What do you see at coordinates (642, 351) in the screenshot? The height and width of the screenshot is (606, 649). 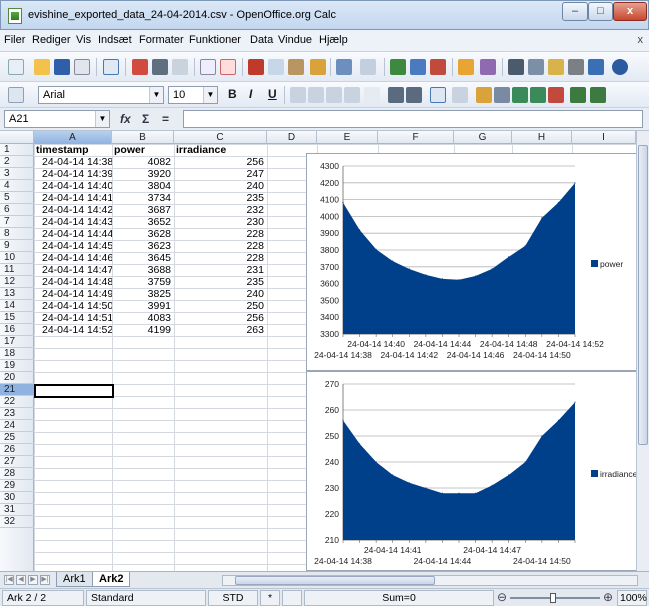 I see `vertical-scrollbar` at bounding box center [642, 351].